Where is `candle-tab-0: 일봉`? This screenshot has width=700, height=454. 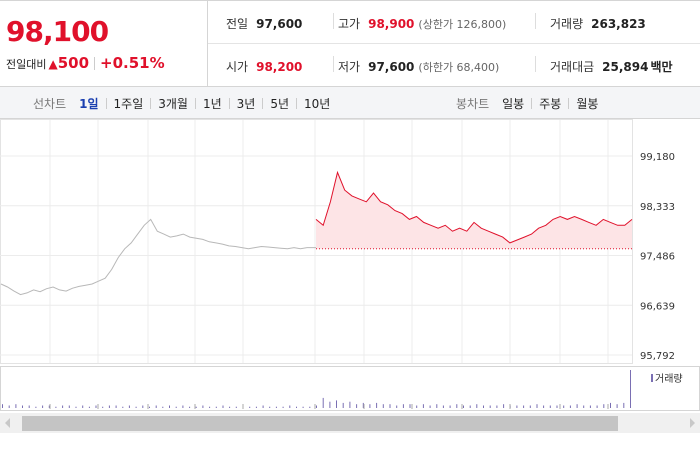
candle-tab-0: 일봉 is located at coordinates (513, 103).